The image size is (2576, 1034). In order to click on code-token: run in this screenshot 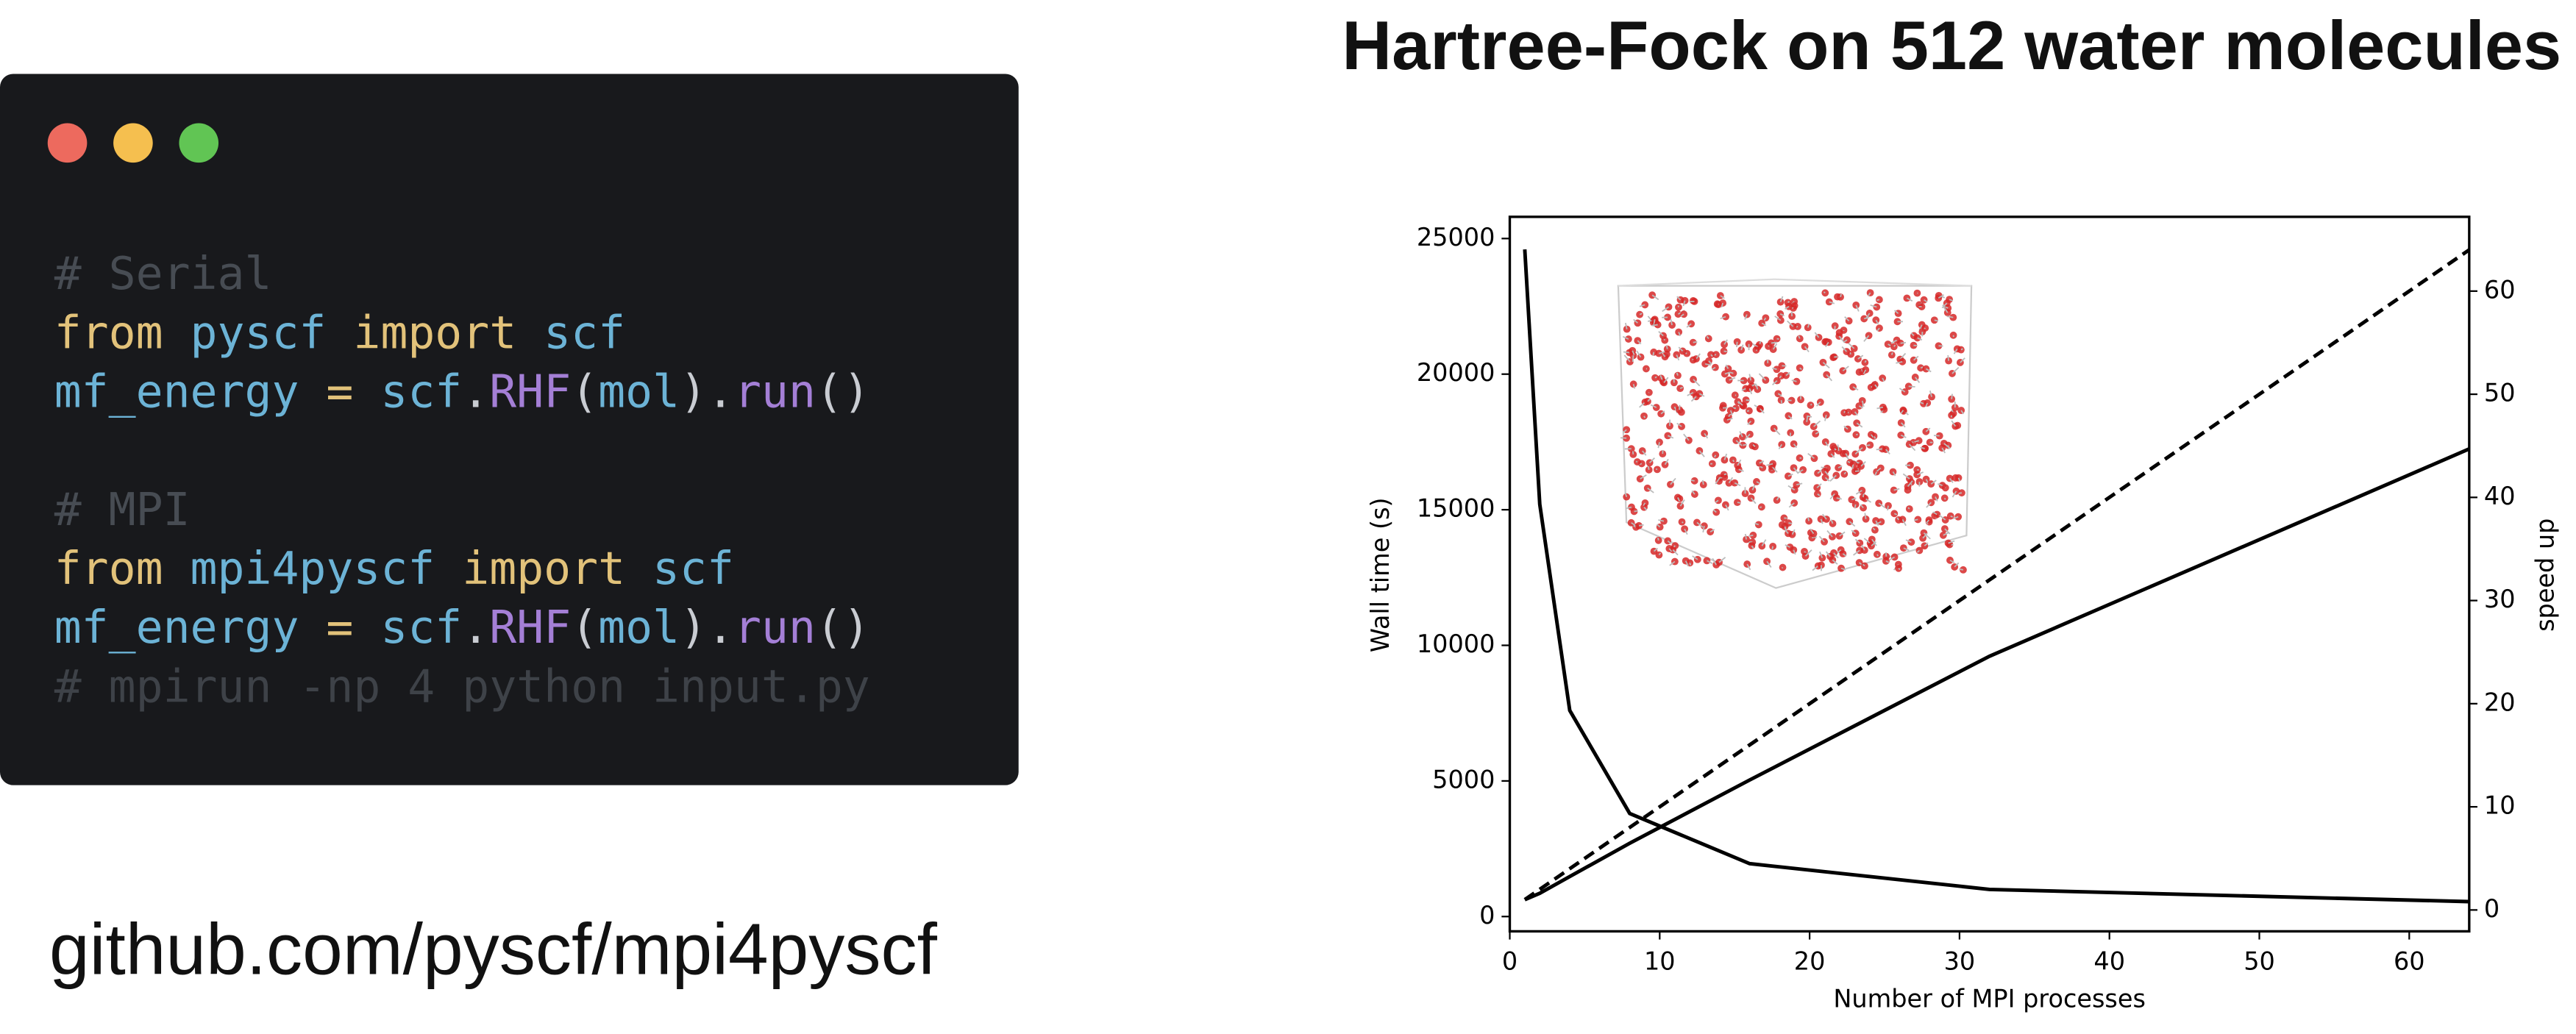, I will do `click(775, 392)`.